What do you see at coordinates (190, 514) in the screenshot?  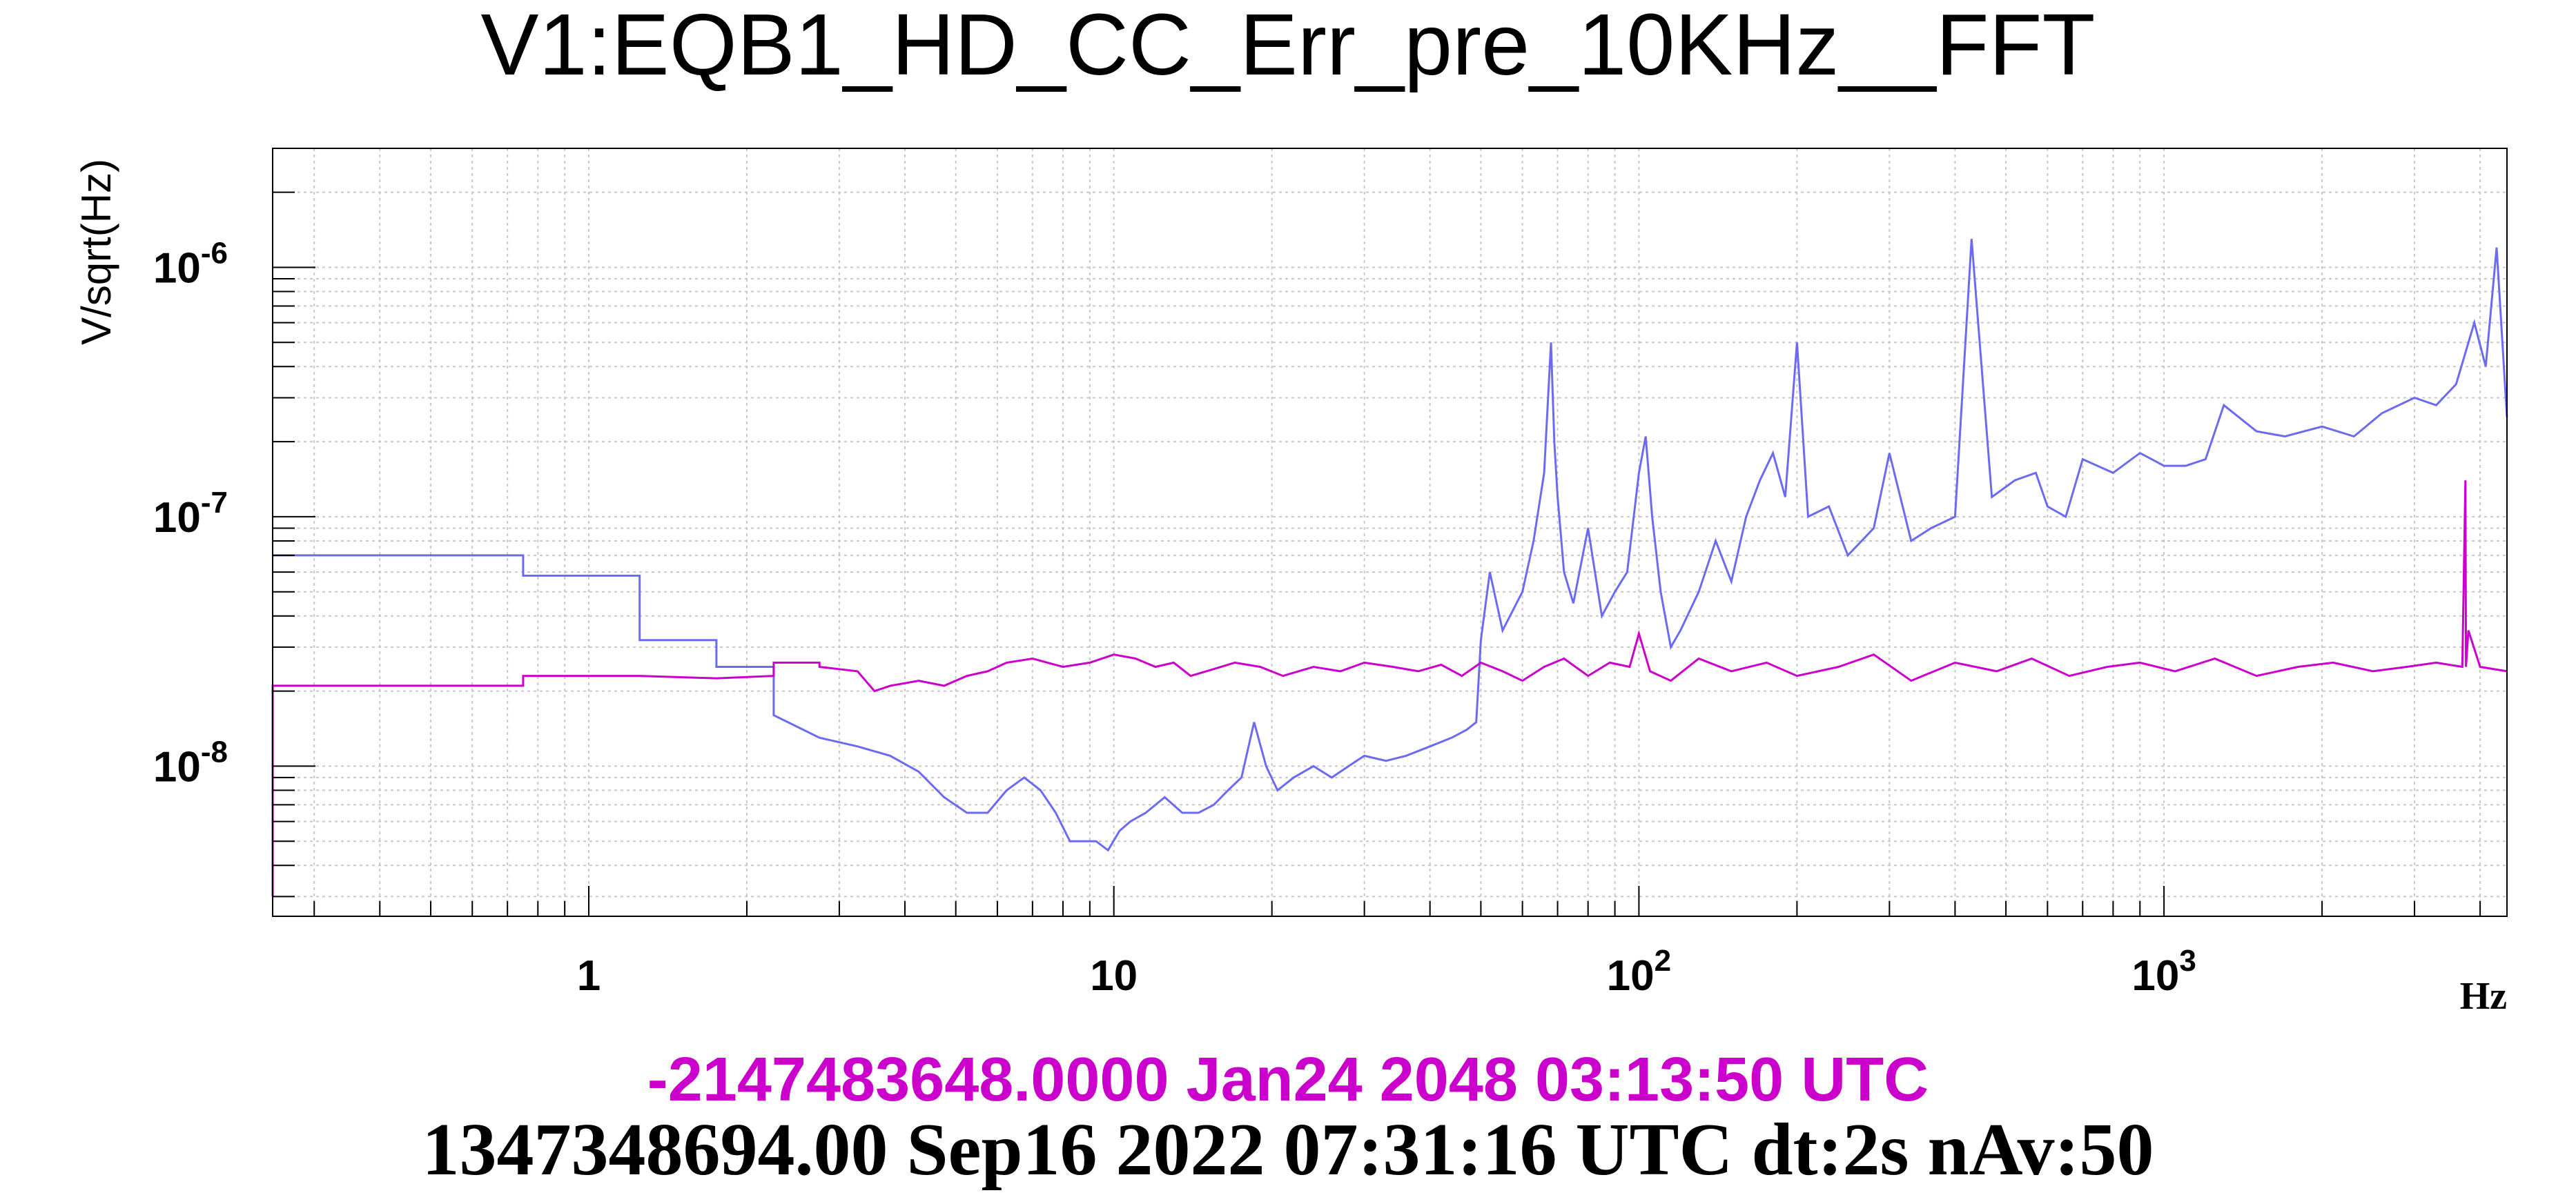 I see `y-tick-label: 10⁻⁷` at bounding box center [190, 514].